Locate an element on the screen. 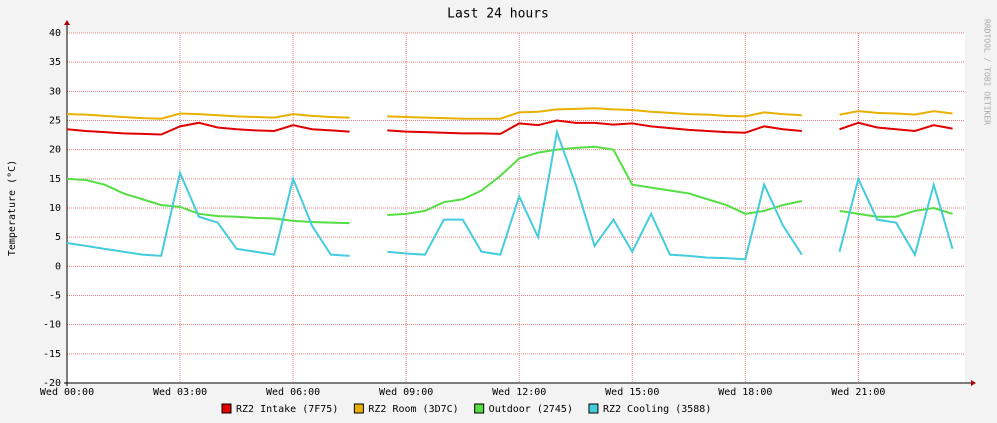  x-tick-label: Wed 00:00 is located at coordinates (67, 392).